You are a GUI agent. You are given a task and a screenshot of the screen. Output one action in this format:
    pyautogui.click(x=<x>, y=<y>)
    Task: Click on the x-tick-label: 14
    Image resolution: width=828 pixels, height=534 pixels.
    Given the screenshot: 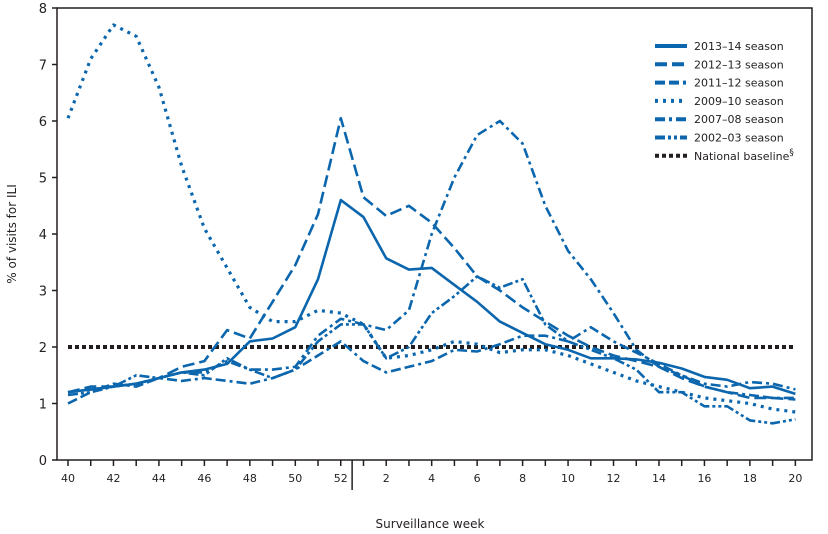 What is the action you would take?
    pyautogui.click(x=659, y=478)
    